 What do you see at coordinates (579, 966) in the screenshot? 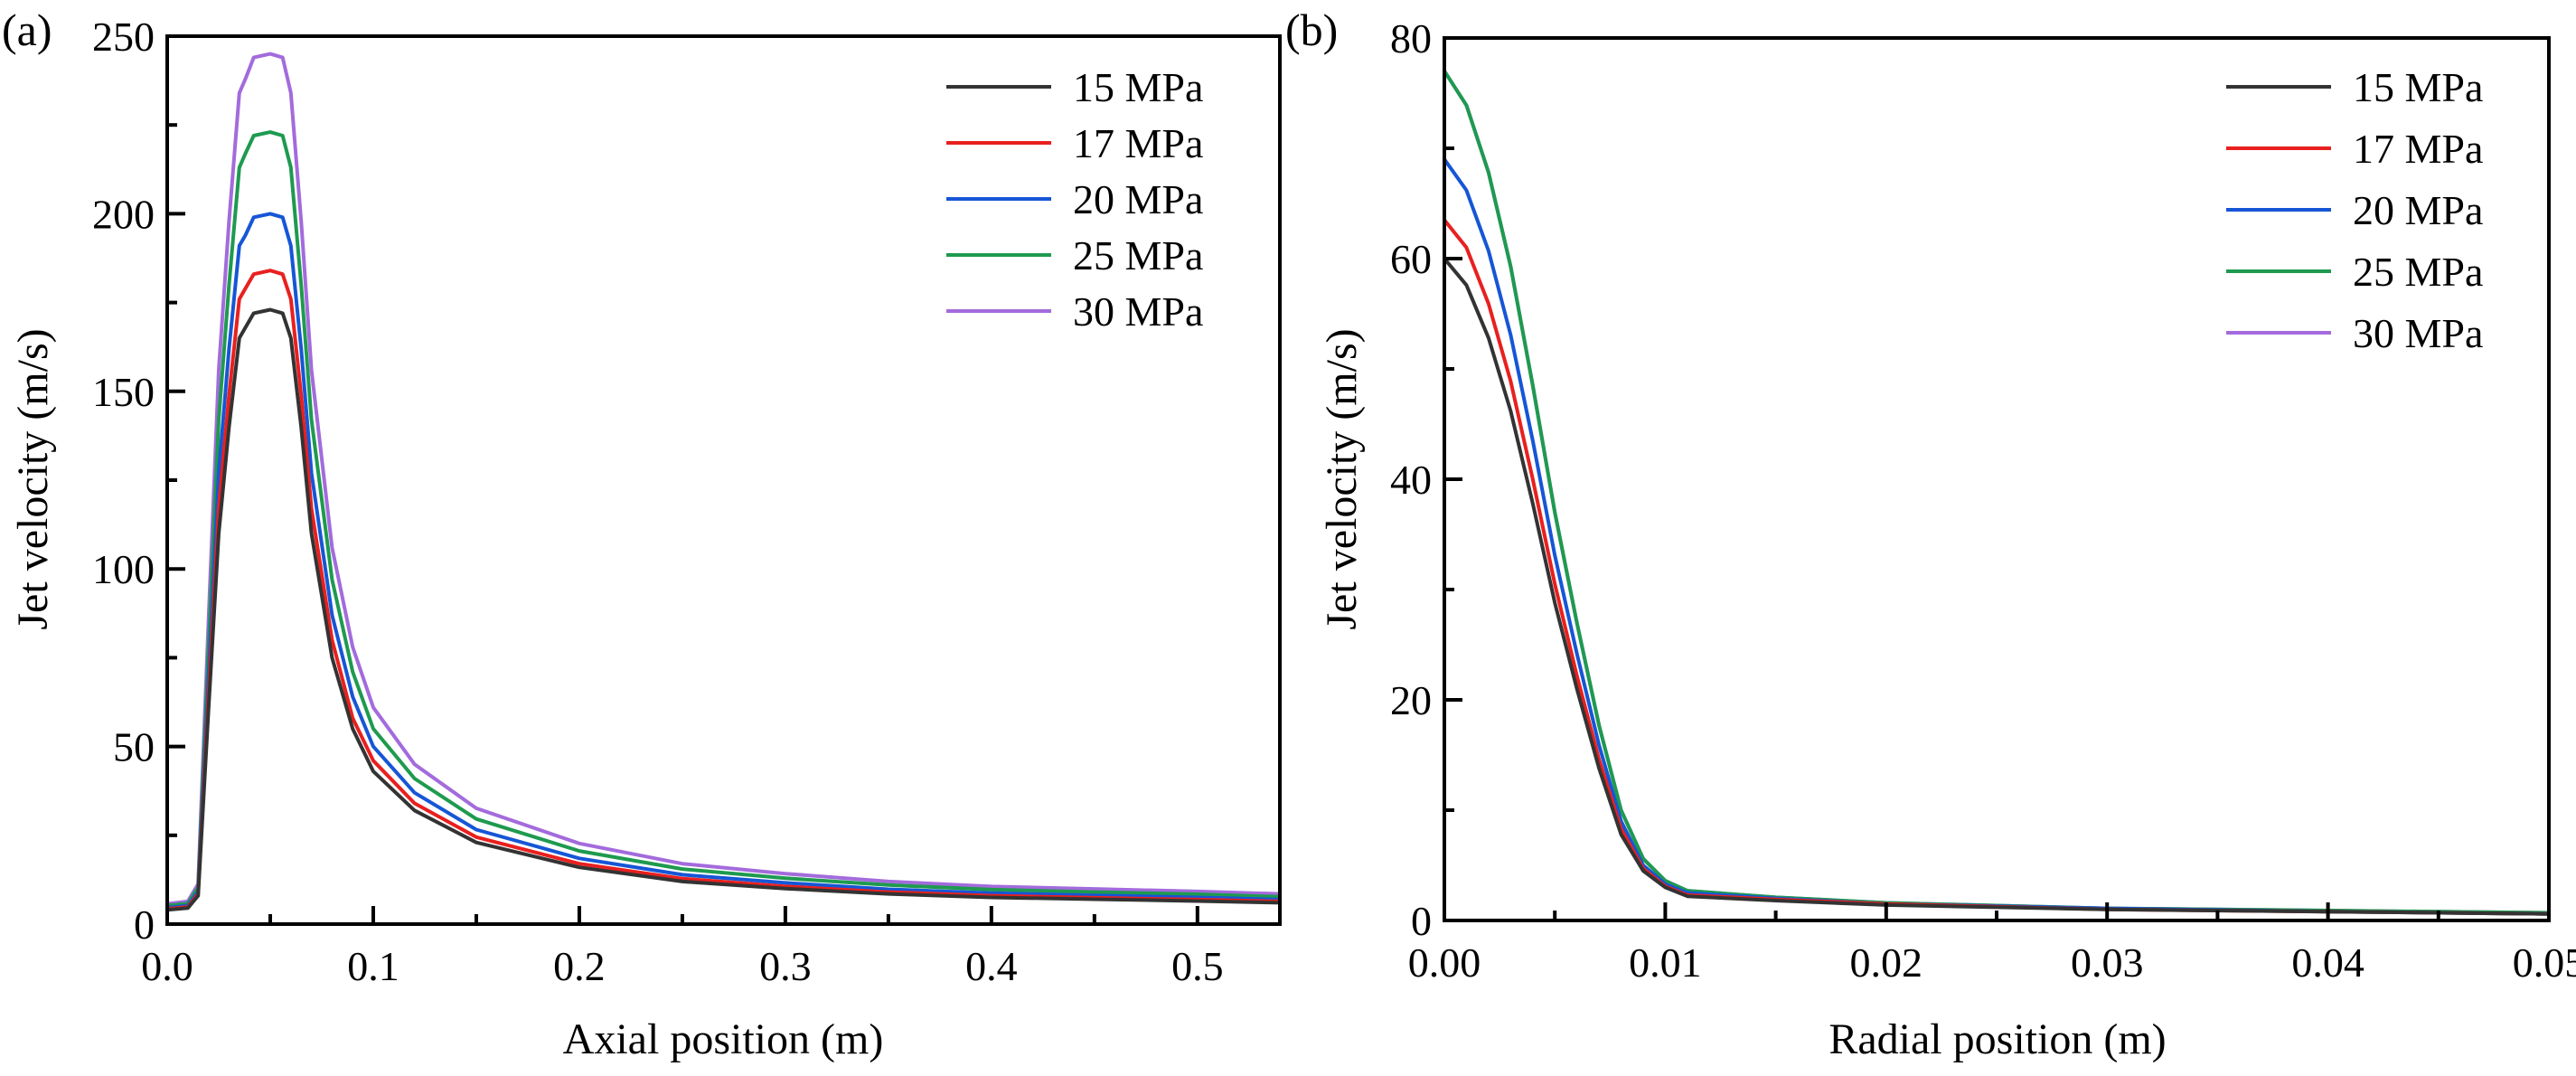
I see `panel-a-x-tick-label: 0.2` at bounding box center [579, 966].